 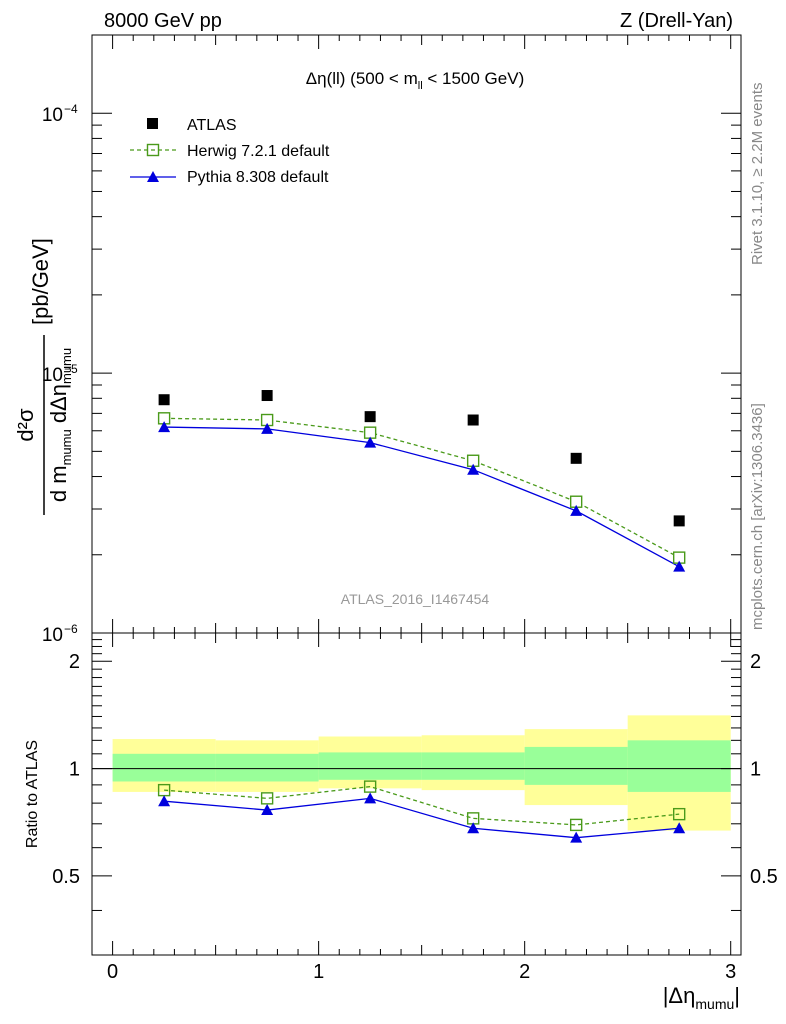 What do you see at coordinates (74, 770) in the screenshot?
I see `ratio-tick-label-left-1: 1` at bounding box center [74, 770].